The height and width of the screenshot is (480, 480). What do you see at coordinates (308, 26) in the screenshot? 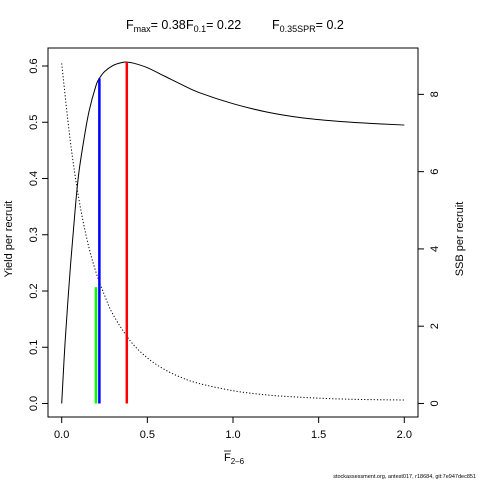
I see `title-fspr: F0.35SPR= 0.2` at bounding box center [308, 26].